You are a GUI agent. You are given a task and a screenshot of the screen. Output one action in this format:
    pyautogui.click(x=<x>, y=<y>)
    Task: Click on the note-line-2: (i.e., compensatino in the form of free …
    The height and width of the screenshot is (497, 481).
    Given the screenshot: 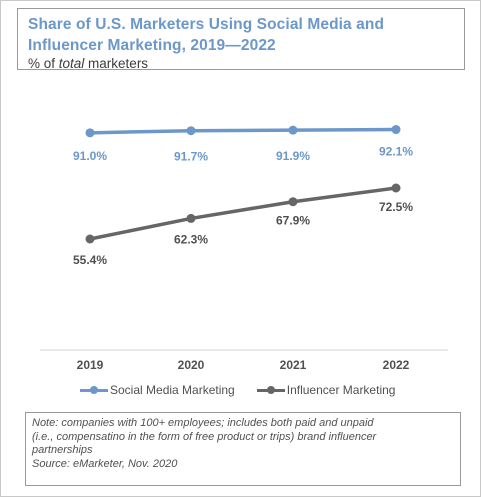 What is the action you would take?
    pyautogui.click(x=204, y=436)
    